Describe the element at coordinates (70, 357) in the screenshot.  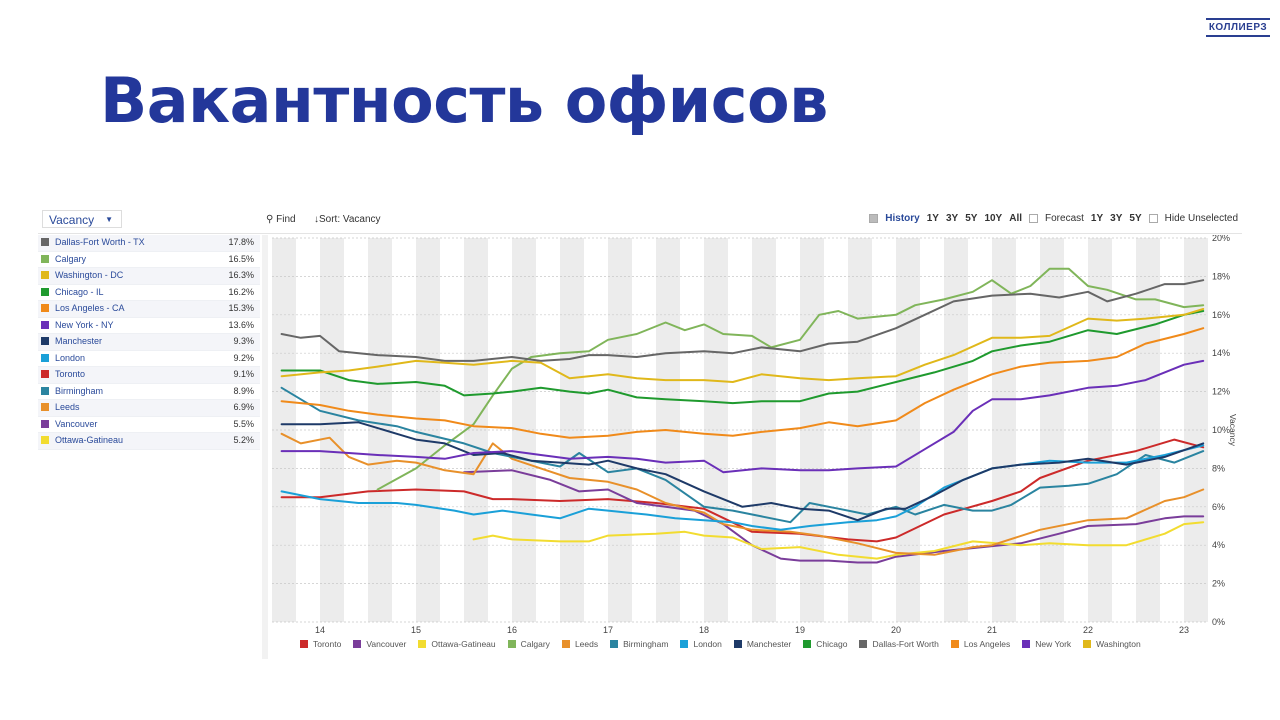
I see `city-name: London` at that location.